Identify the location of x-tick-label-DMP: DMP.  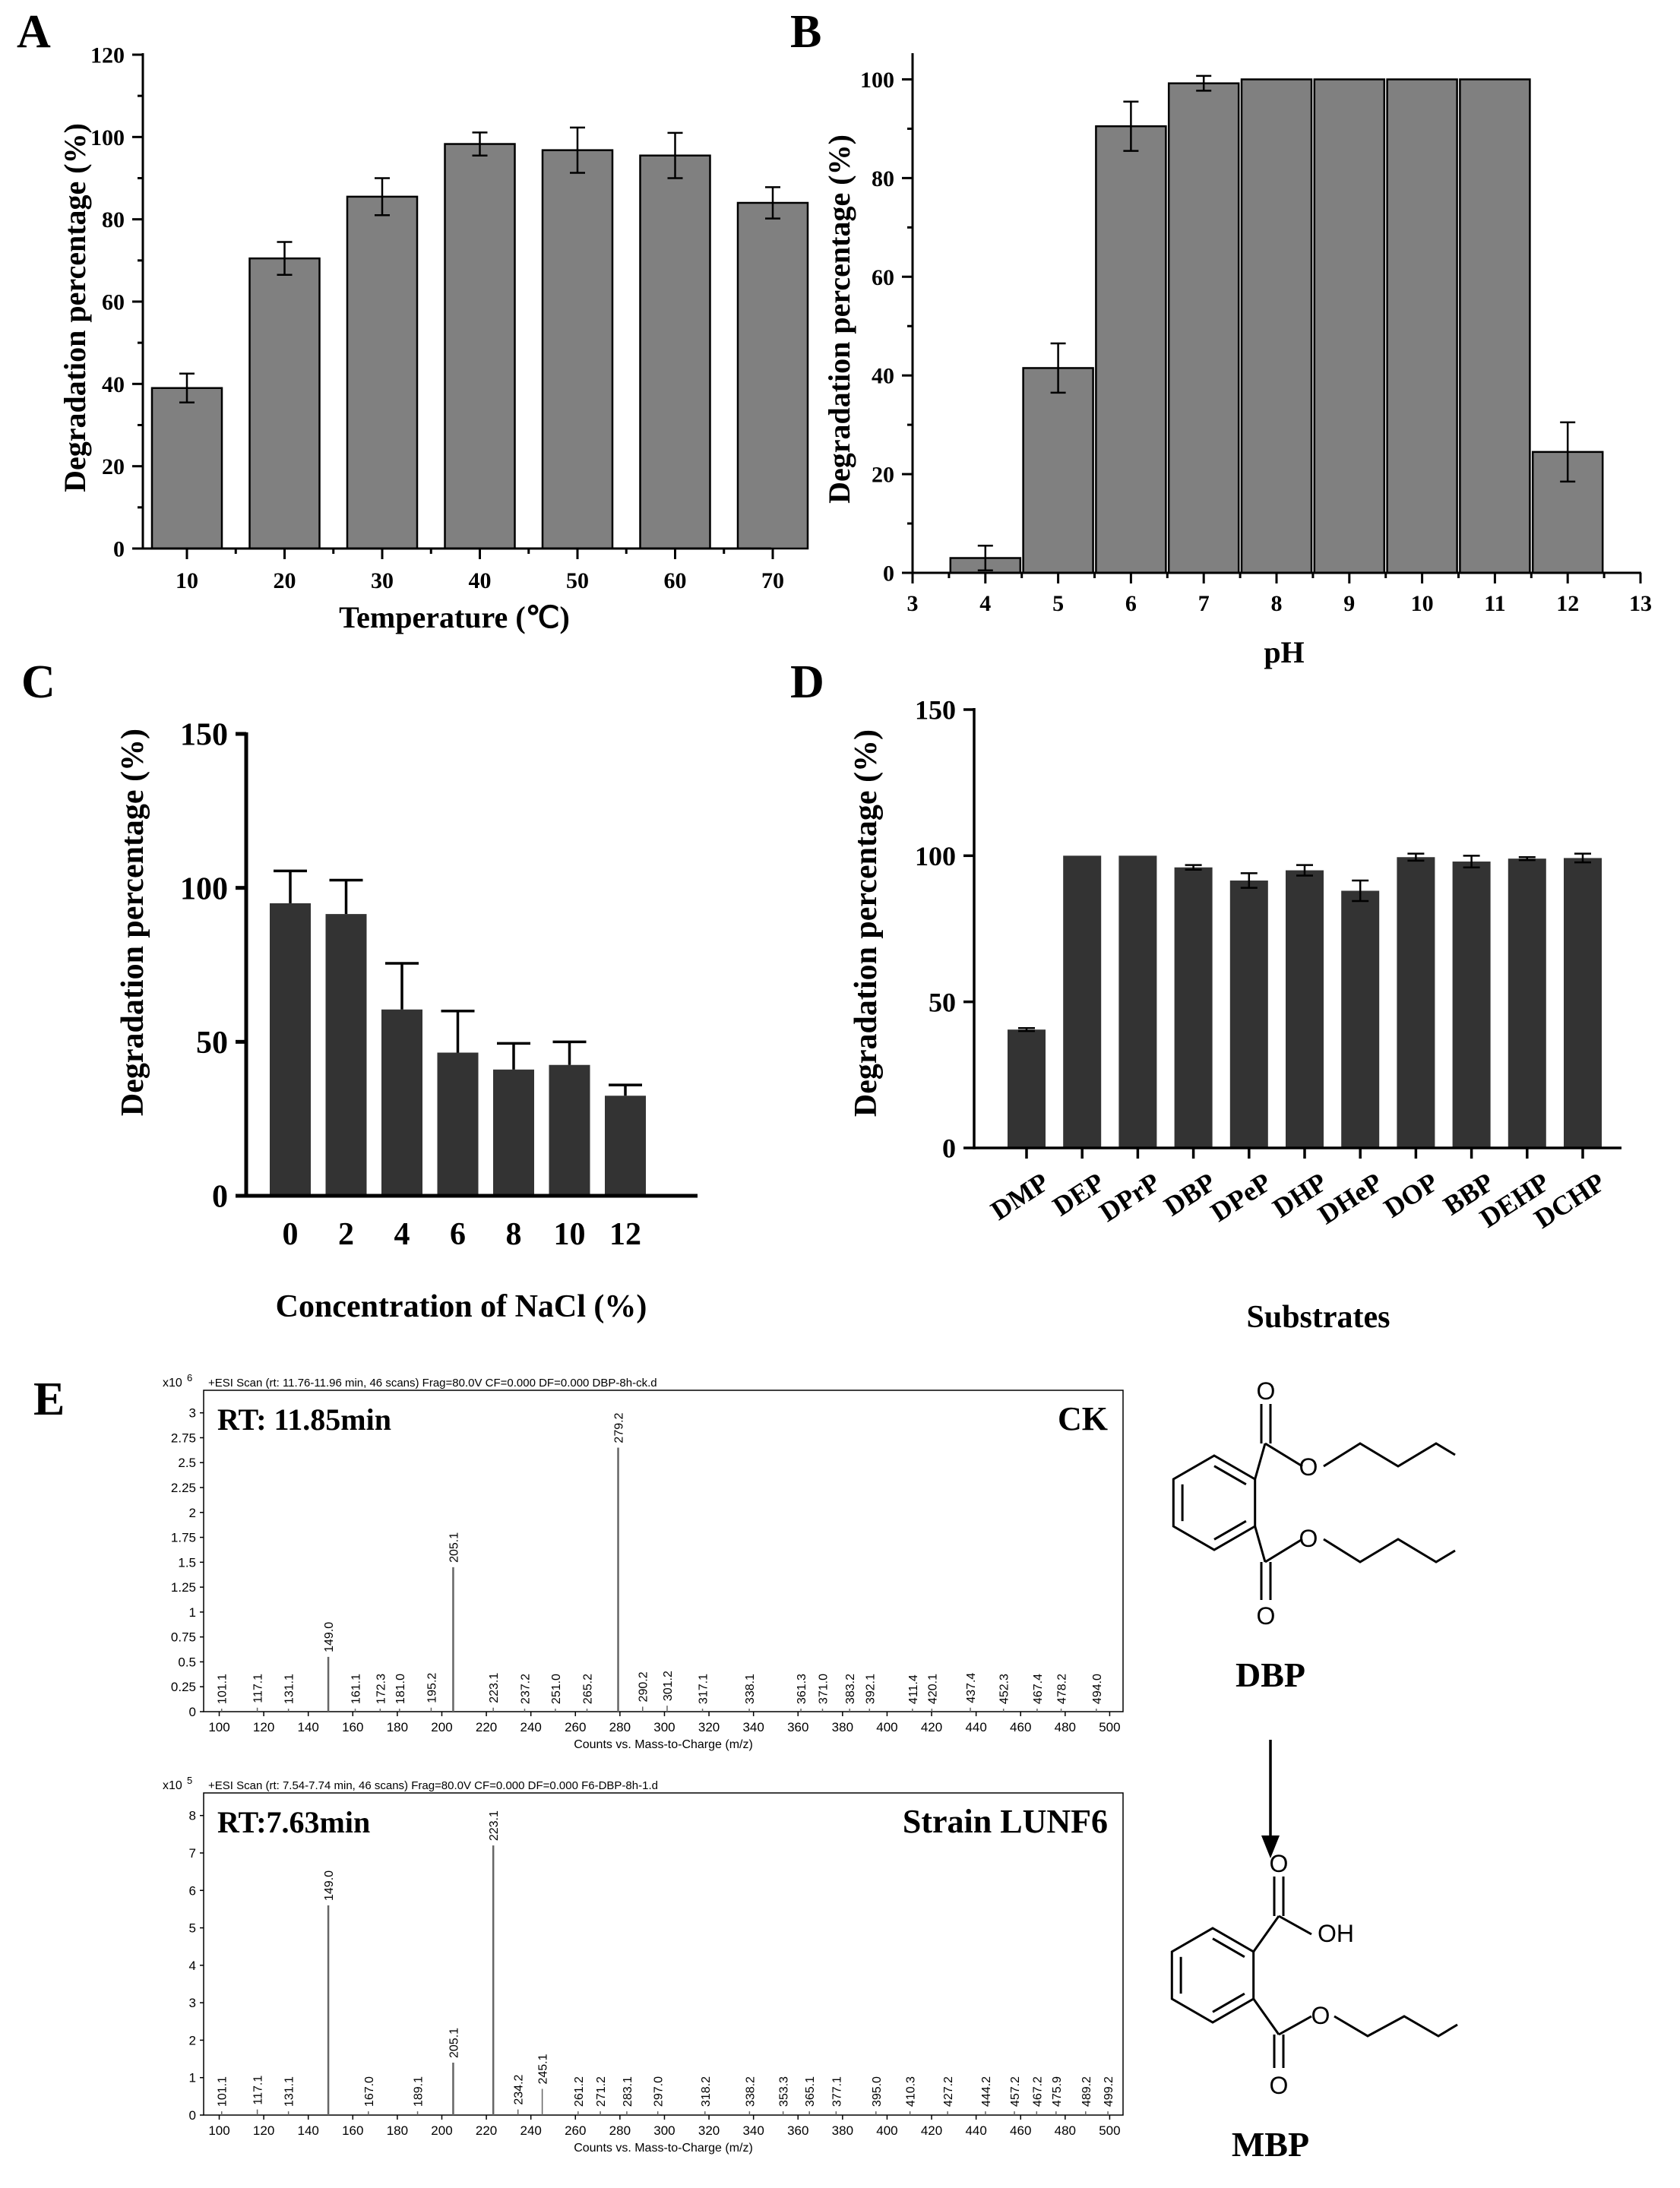
(1020, 1196).